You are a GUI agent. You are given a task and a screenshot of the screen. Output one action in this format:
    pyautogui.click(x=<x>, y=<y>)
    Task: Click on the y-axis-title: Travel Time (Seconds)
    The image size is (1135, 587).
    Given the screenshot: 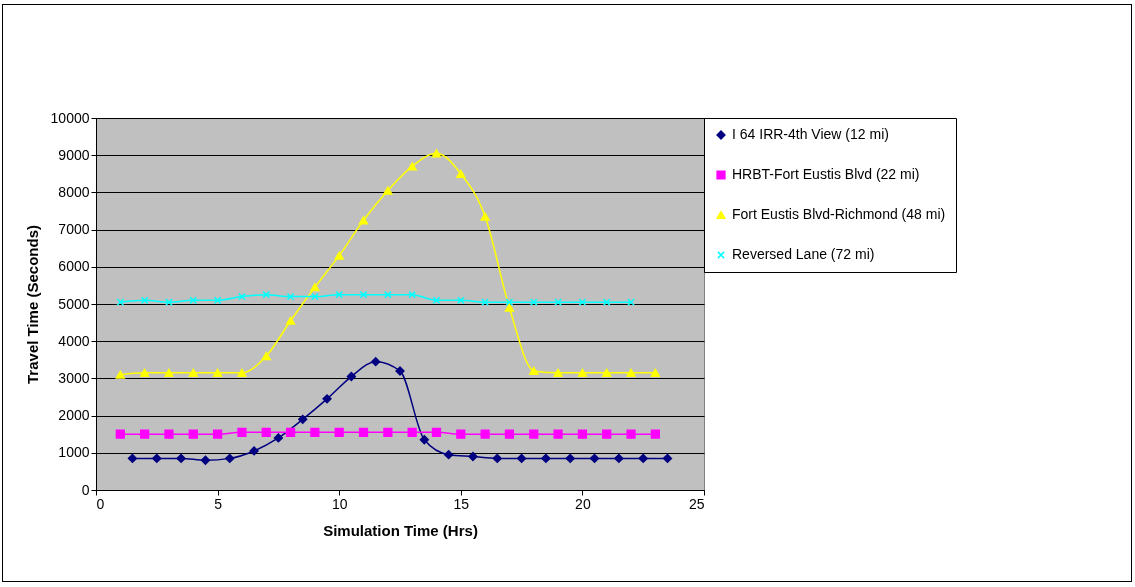 What is the action you would take?
    pyautogui.click(x=32, y=304)
    